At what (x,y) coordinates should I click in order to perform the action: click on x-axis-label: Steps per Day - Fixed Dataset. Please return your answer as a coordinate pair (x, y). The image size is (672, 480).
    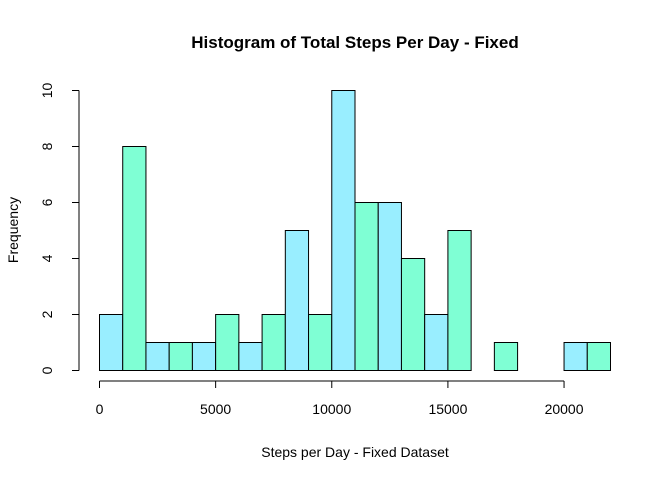
    Looking at the image, I should click on (355, 452).